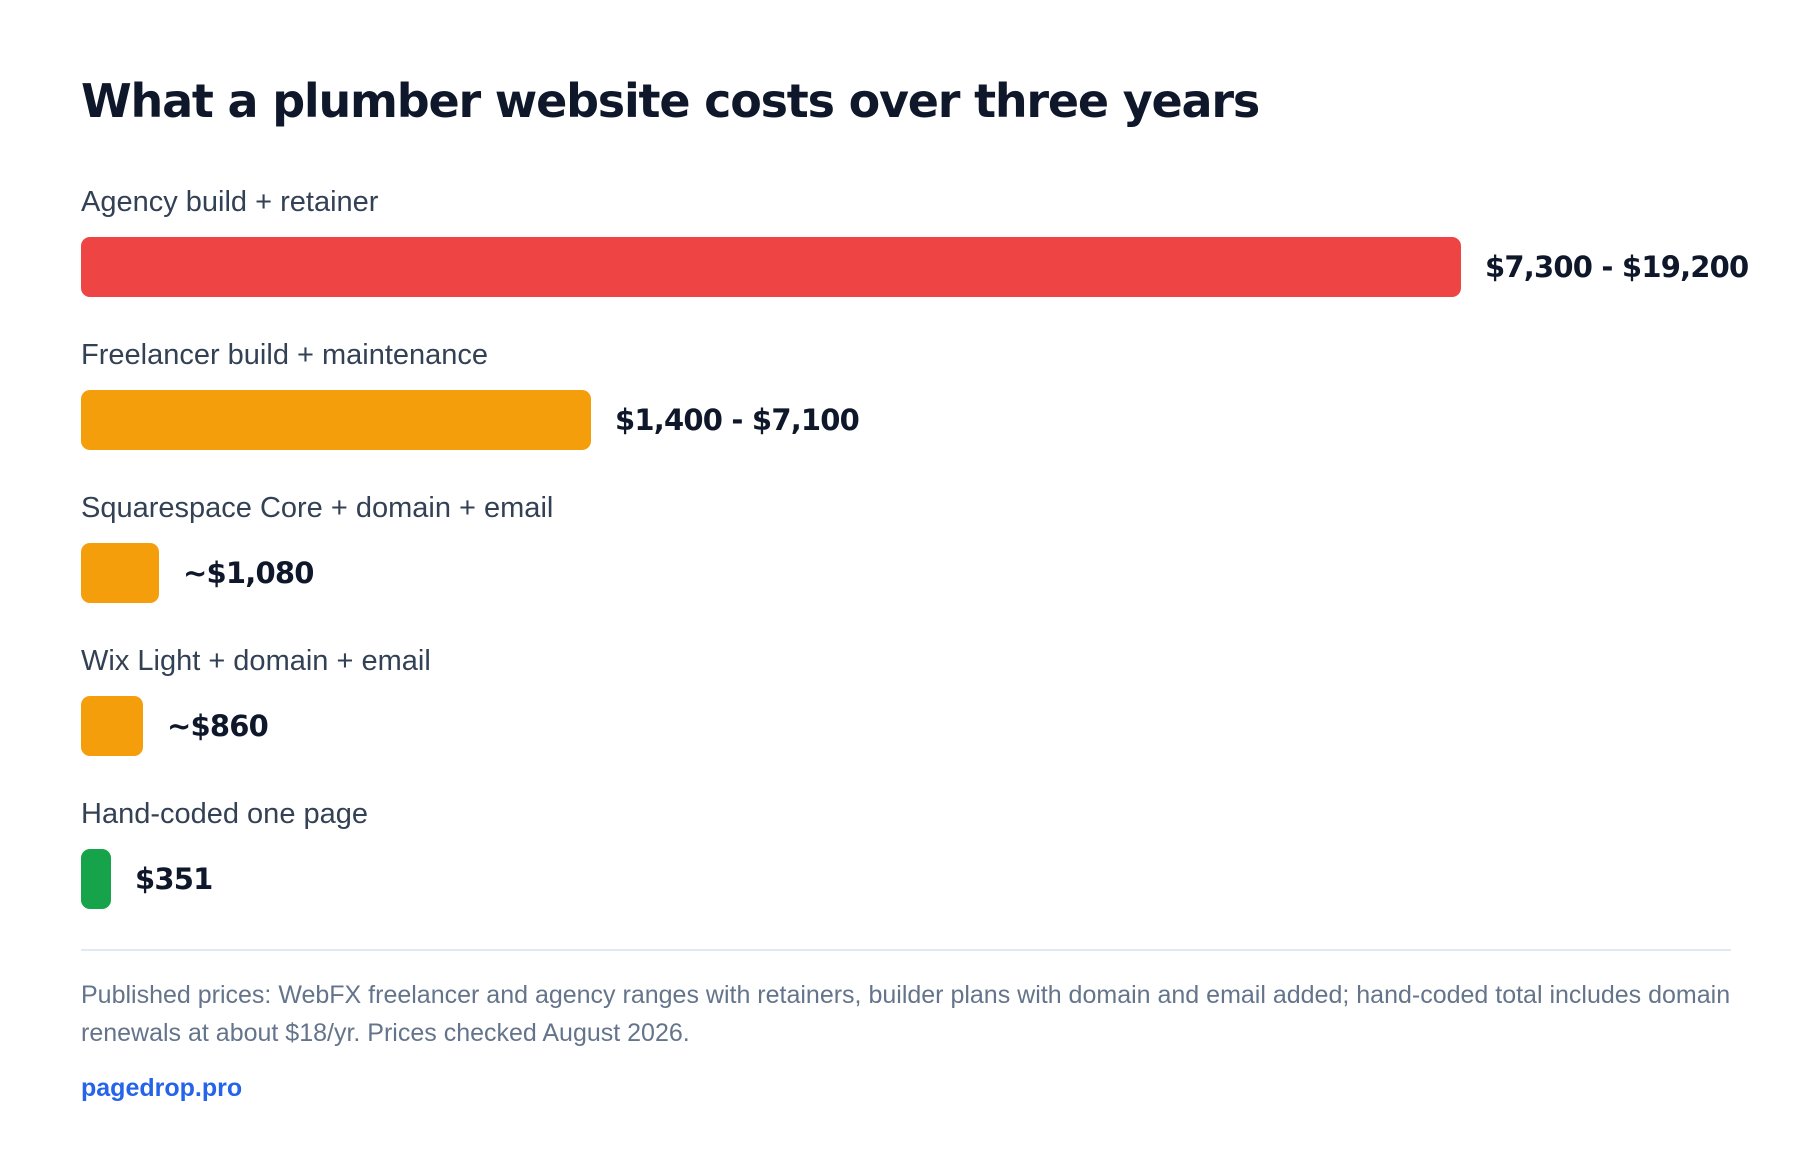 This screenshot has width=1800, height=1160. I want to click on bar-row: Agency build + retainer $7,300 - $19,200, so click(915, 260).